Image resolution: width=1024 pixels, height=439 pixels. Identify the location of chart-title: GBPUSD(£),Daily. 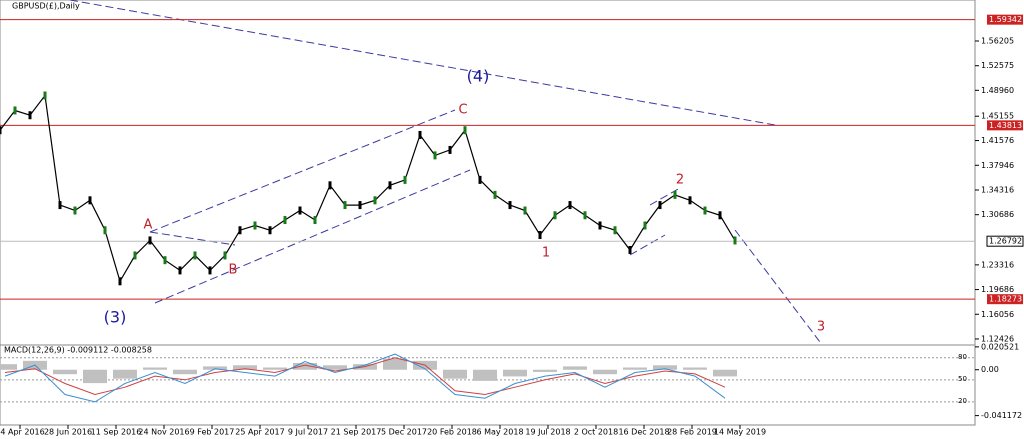
(46, 6).